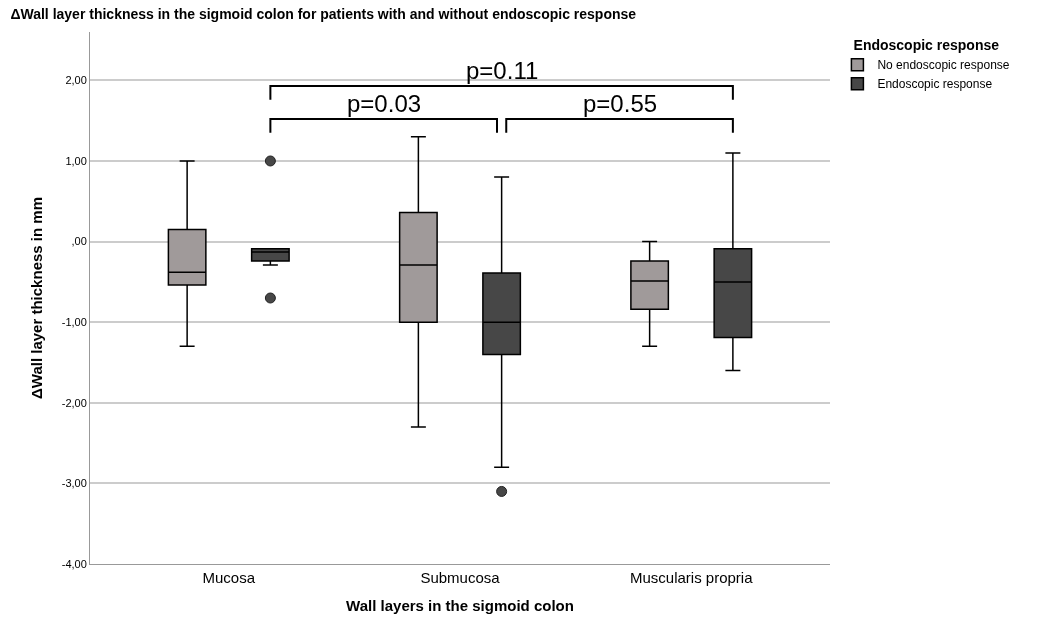 Image resolution: width=1045 pixels, height=644 pixels. What do you see at coordinates (460, 577) in the screenshot?
I see `x-tick-label: Submucosa` at bounding box center [460, 577].